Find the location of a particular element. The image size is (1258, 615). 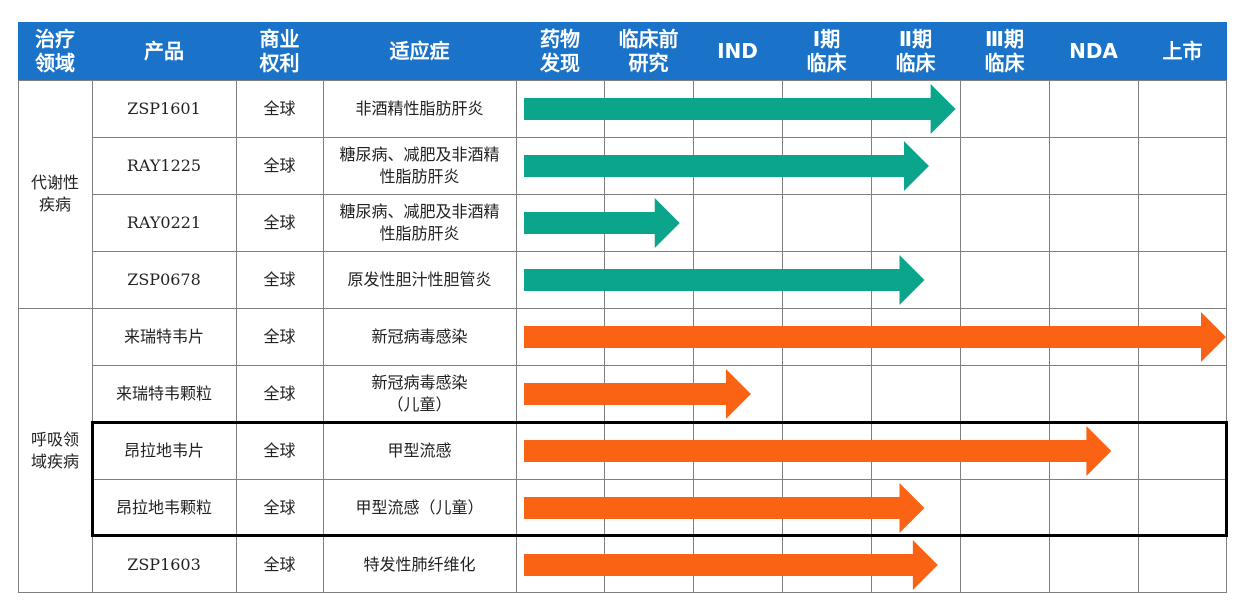

indication-cell: 非酒精性脂肪肝炎 is located at coordinates (419, 108).